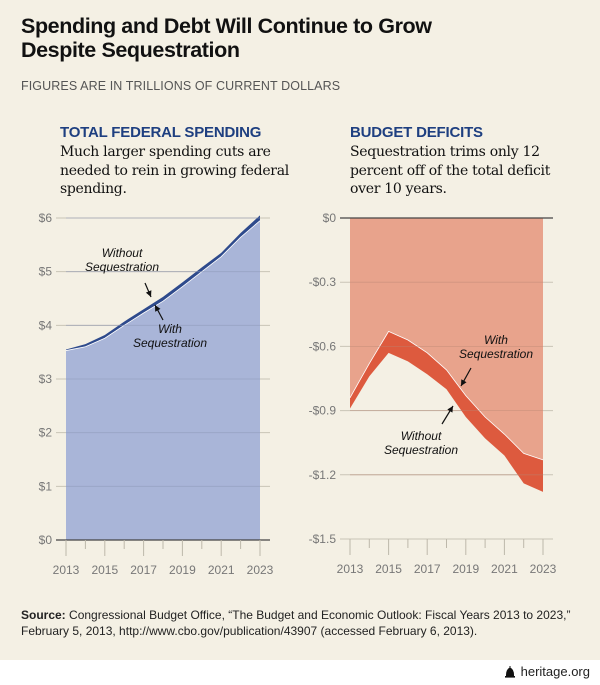 The width and height of the screenshot is (600, 685). I want to click on liberty-bell-icon, so click(509, 671).